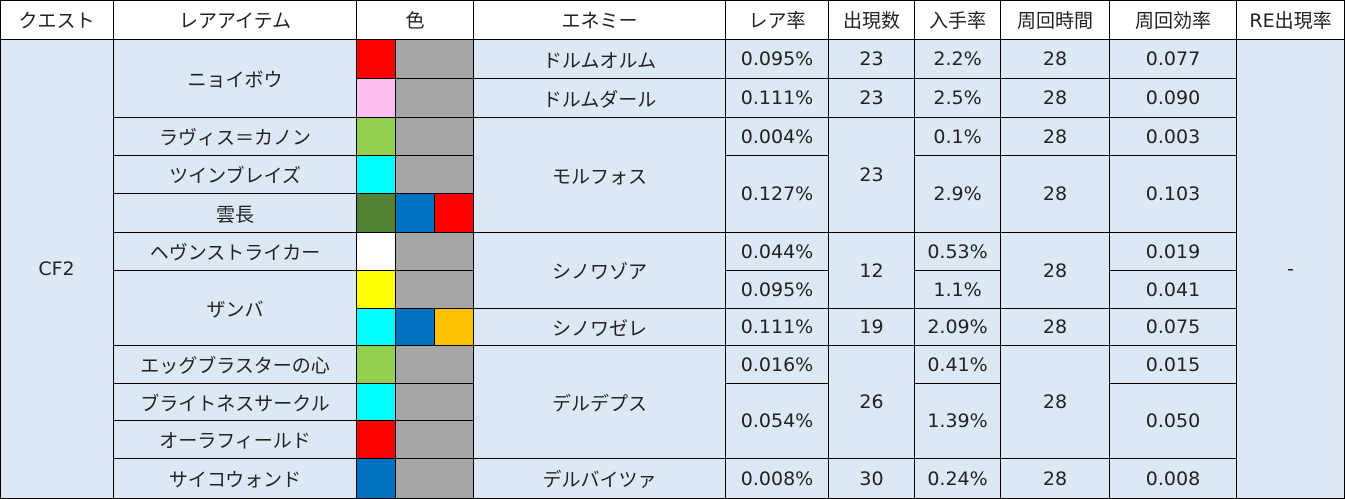  What do you see at coordinates (1291, 20) in the screenshot?
I see `header-re-rate: RE出現率` at bounding box center [1291, 20].